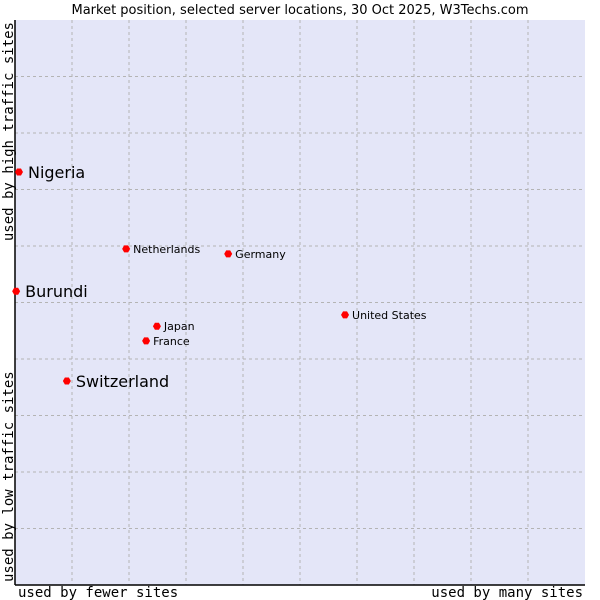 This screenshot has height=600, width=600. What do you see at coordinates (389, 315) in the screenshot?
I see `data-label: United States` at bounding box center [389, 315].